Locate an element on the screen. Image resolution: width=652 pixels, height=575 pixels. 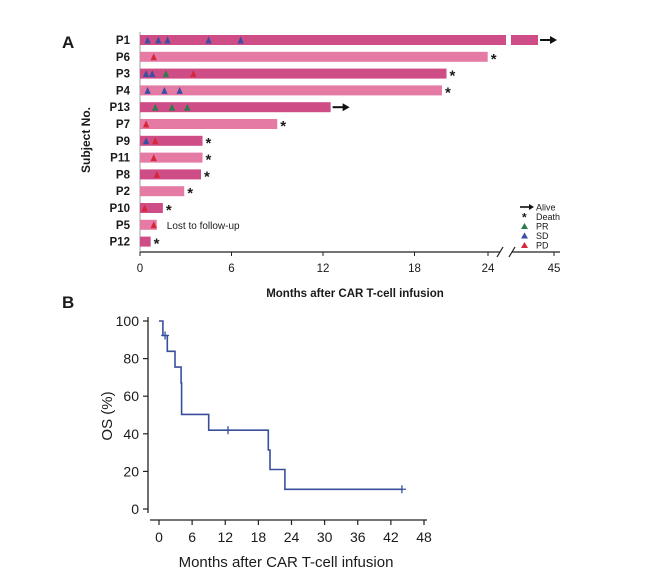
legend-item-alive: Alive is located at coordinates (538, 208).